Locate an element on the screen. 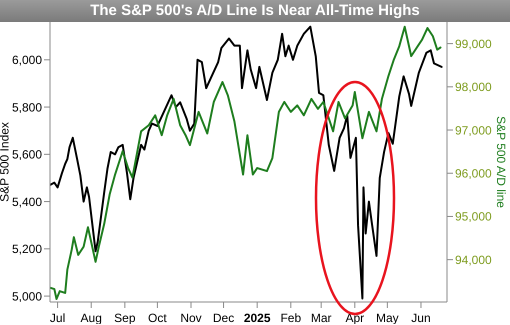  y2-tick-label: 96,000 is located at coordinates (473, 173).